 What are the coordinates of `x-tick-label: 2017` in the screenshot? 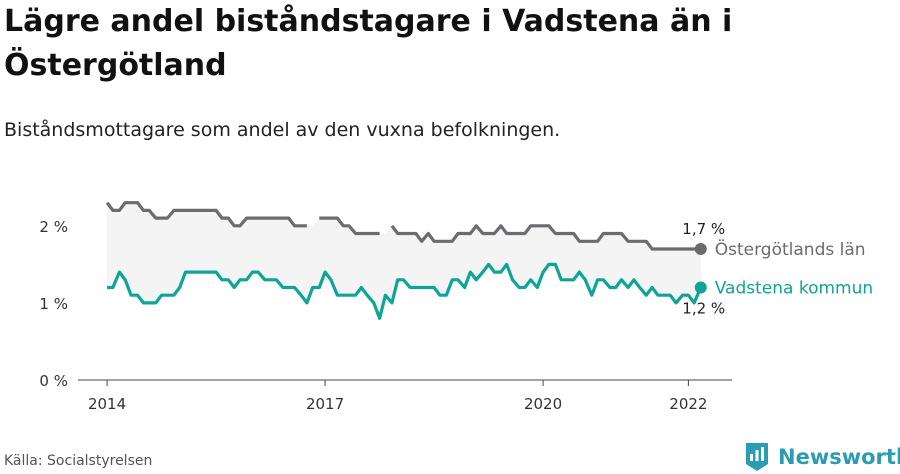 It's located at (325, 404).